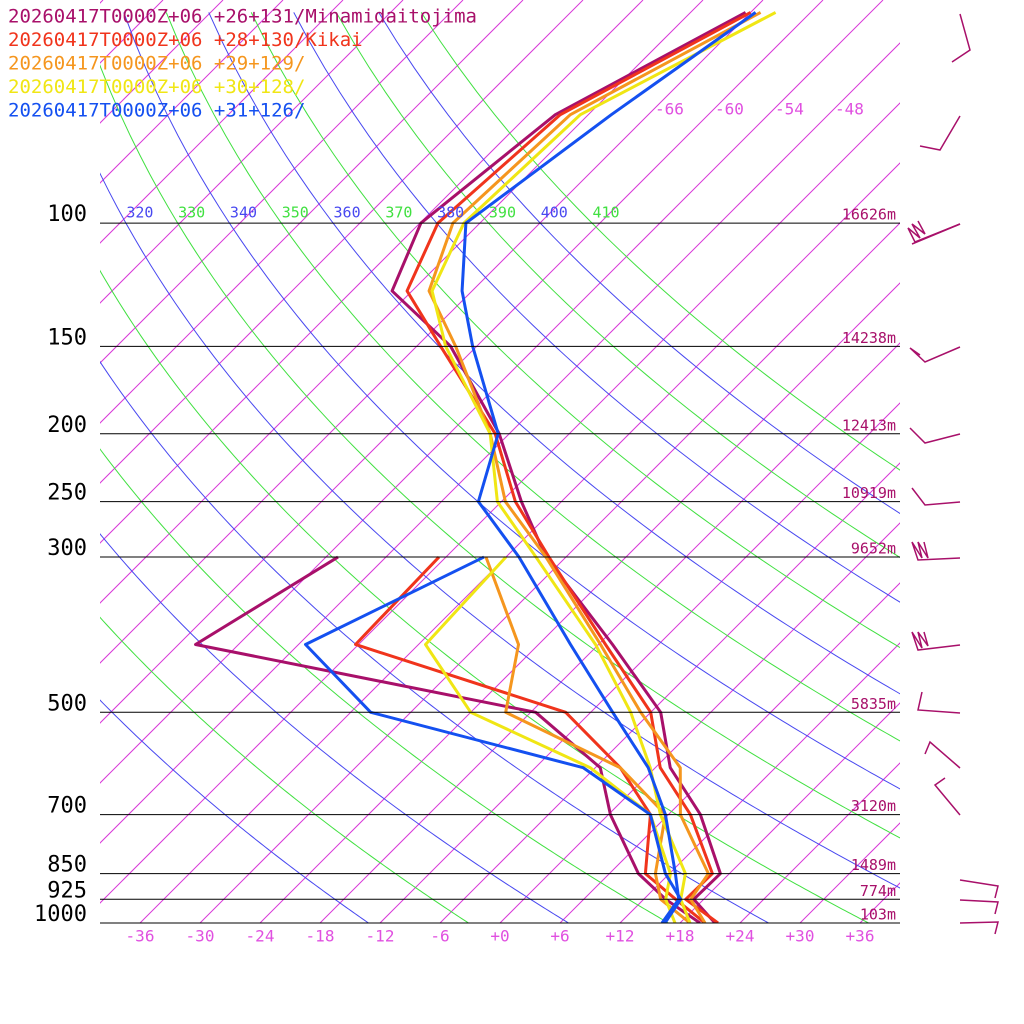  What do you see at coordinates (740, 936) in the screenshot?
I see `x-tick-label: +24` at bounding box center [740, 936].